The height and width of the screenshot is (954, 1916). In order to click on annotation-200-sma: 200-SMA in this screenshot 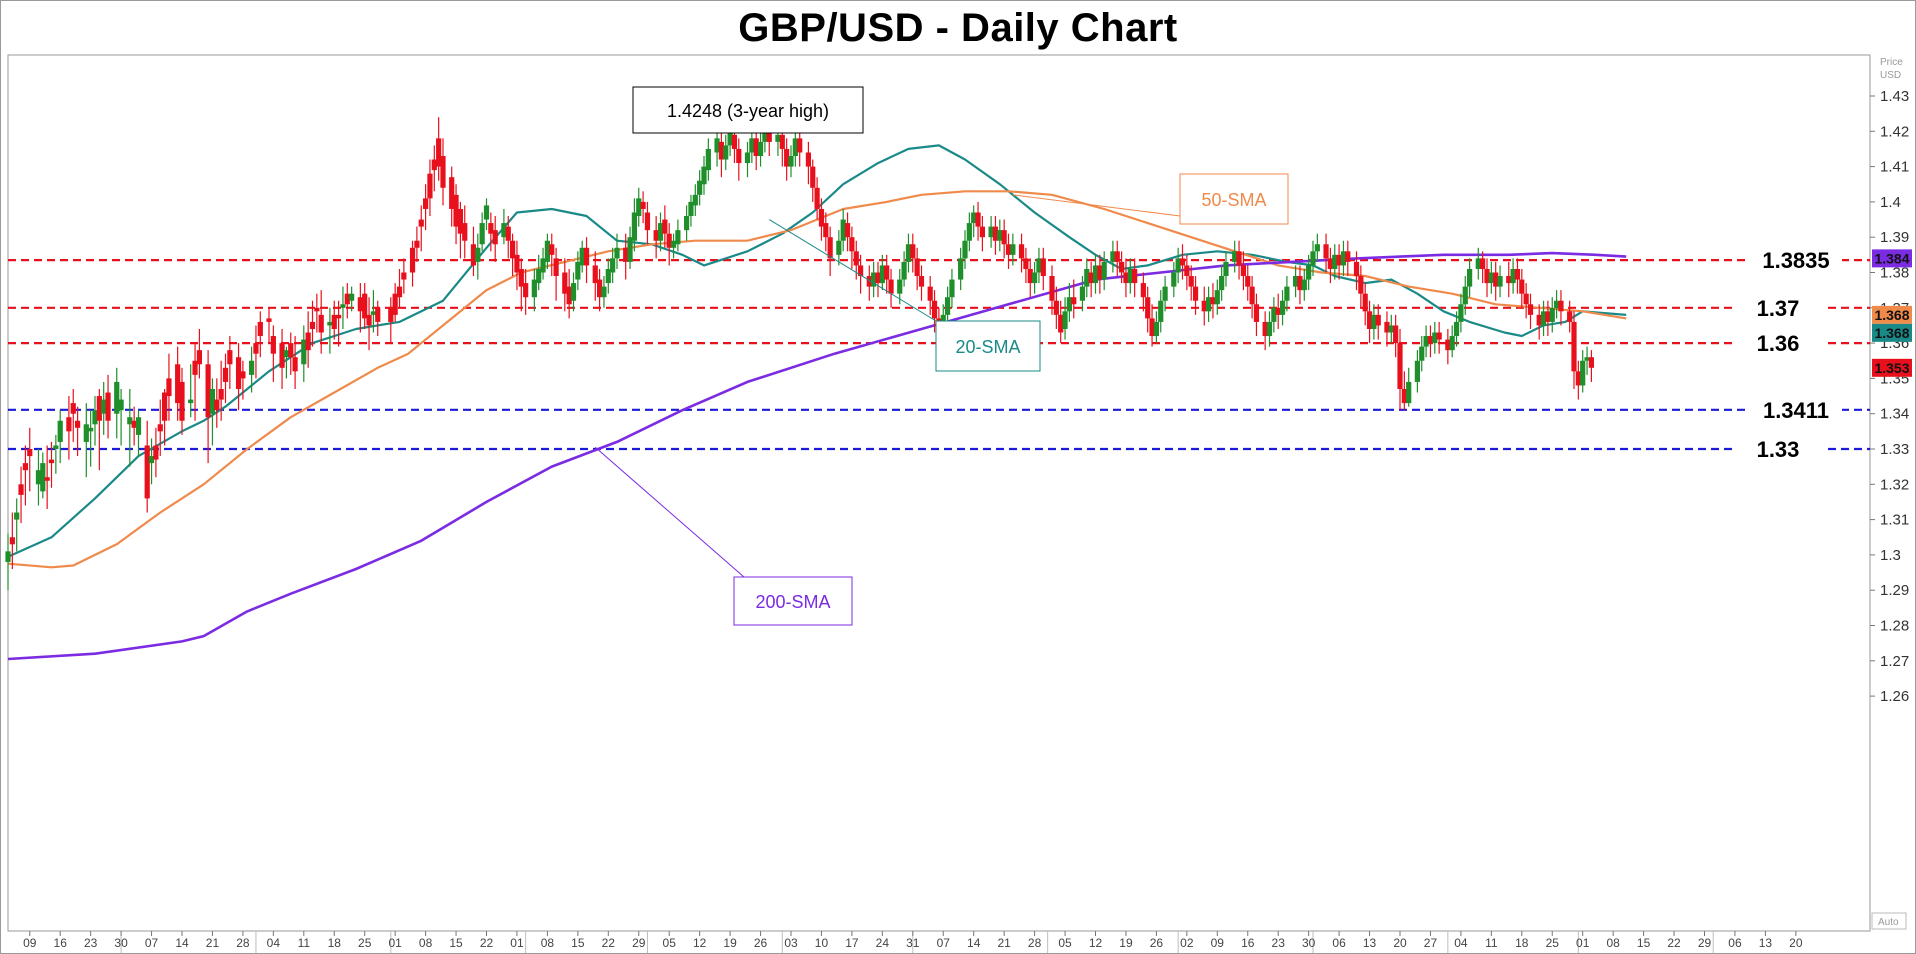, I will do `click(792, 602)`.